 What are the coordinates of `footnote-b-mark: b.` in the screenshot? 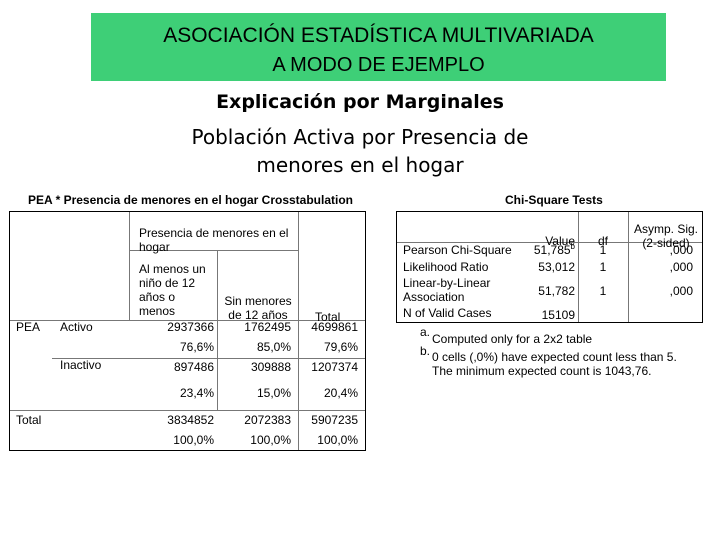 It's located at (425, 351).